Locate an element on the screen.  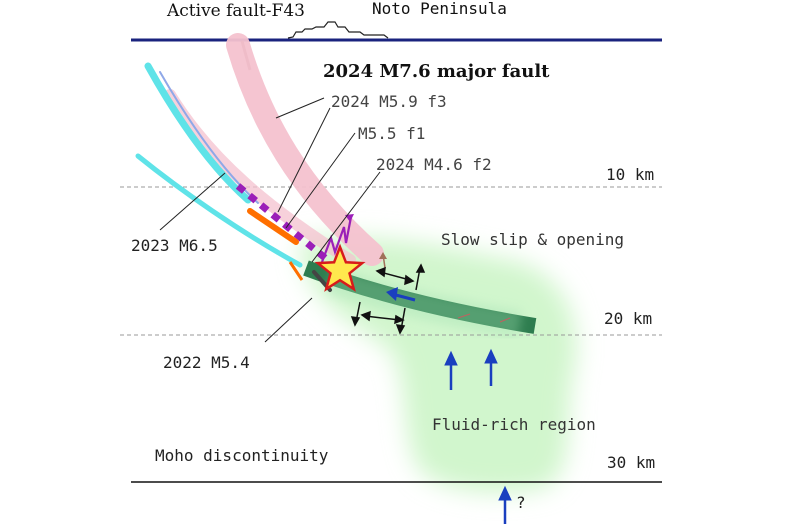
f2-label: 2024 M4.6 f2 is located at coordinates (434, 164).